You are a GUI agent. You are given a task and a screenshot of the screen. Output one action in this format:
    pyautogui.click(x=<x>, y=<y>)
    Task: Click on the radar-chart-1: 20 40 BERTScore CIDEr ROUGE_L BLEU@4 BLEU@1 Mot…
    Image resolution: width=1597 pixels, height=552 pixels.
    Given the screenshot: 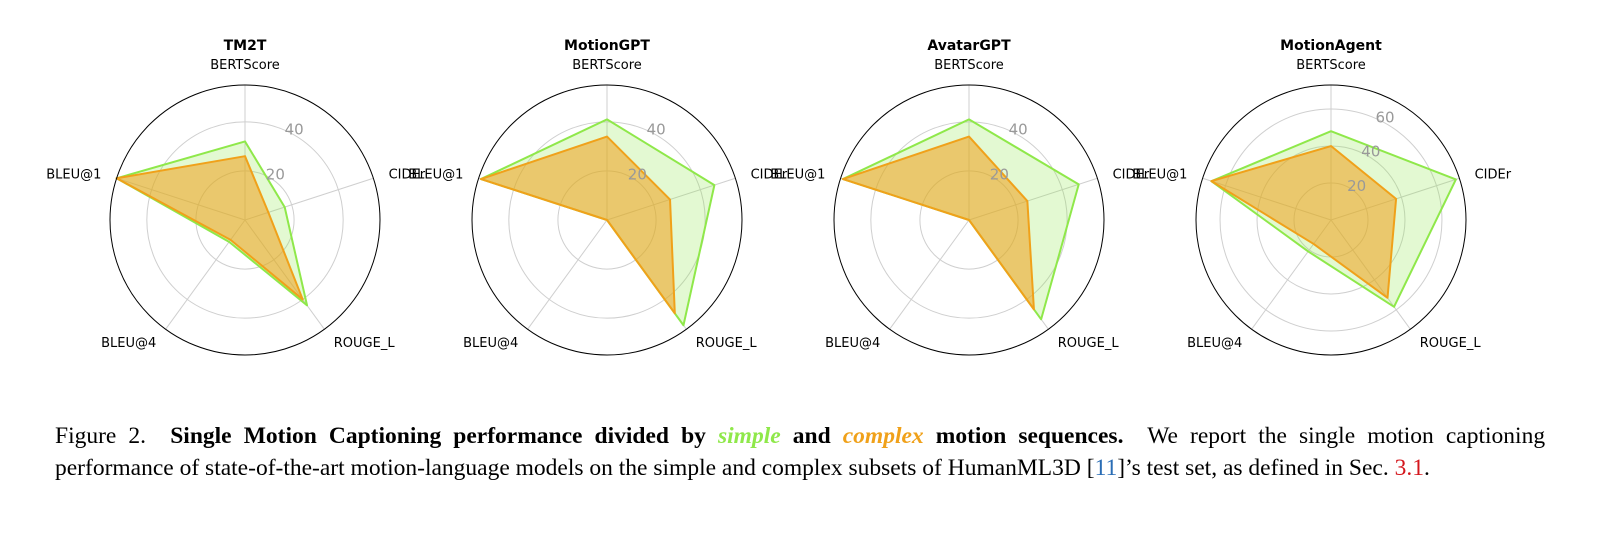 What is the action you would take?
    pyautogui.click(x=598, y=197)
    